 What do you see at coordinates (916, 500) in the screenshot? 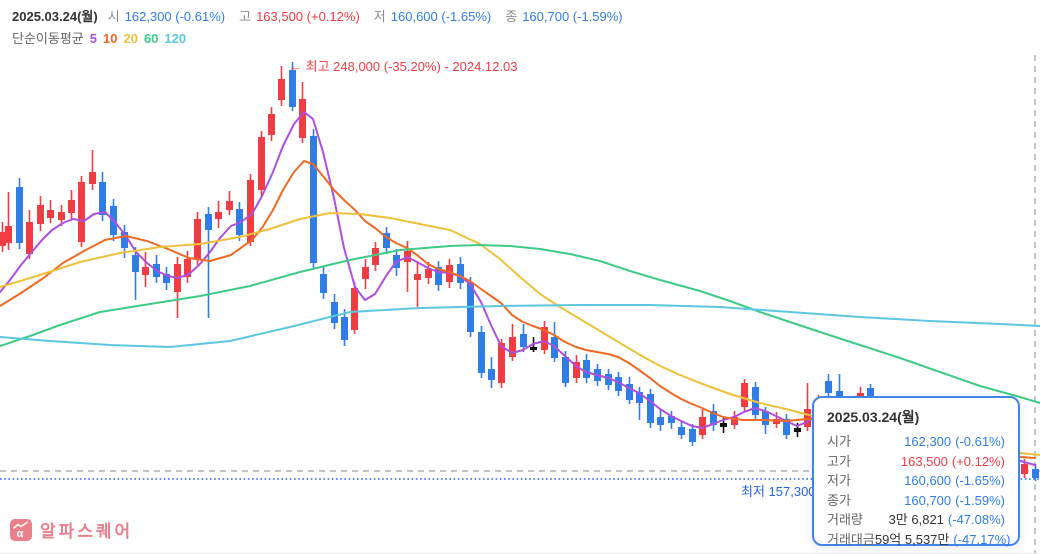
I see `tooltip-row-close: 종가 160,700 (-1.59%)` at bounding box center [916, 500].